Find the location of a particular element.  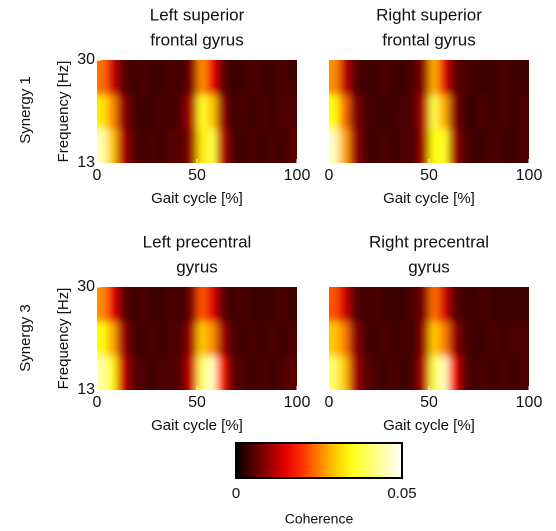

colorbar-label: Coherence is located at coordinates (319, 519).